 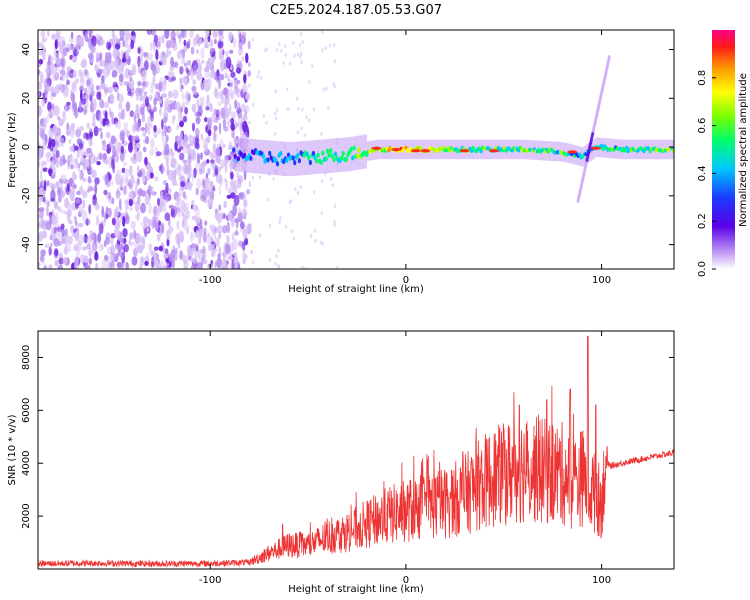 I want to click on spectrogram-y-label: Frequency (Hz), so click(x=12, y=150).